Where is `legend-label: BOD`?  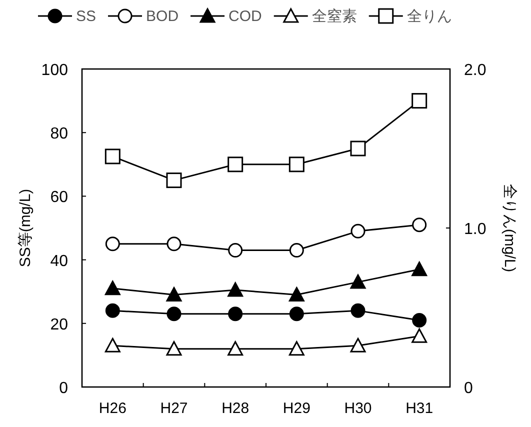
legend-label: BOD is located at coordinates (162, 16).